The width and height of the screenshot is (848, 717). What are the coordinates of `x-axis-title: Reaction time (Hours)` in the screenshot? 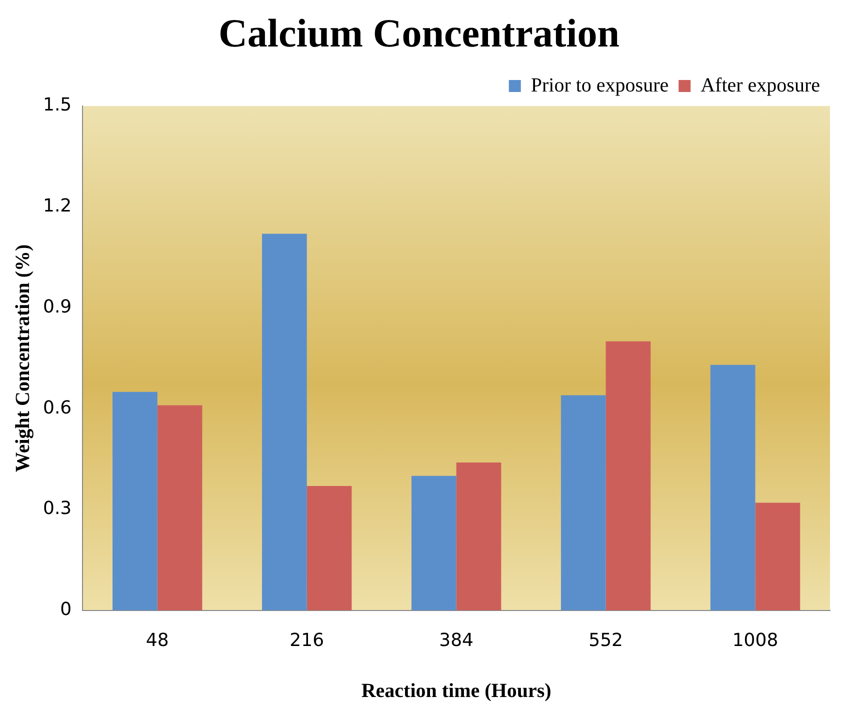 It's located at (456, 691).